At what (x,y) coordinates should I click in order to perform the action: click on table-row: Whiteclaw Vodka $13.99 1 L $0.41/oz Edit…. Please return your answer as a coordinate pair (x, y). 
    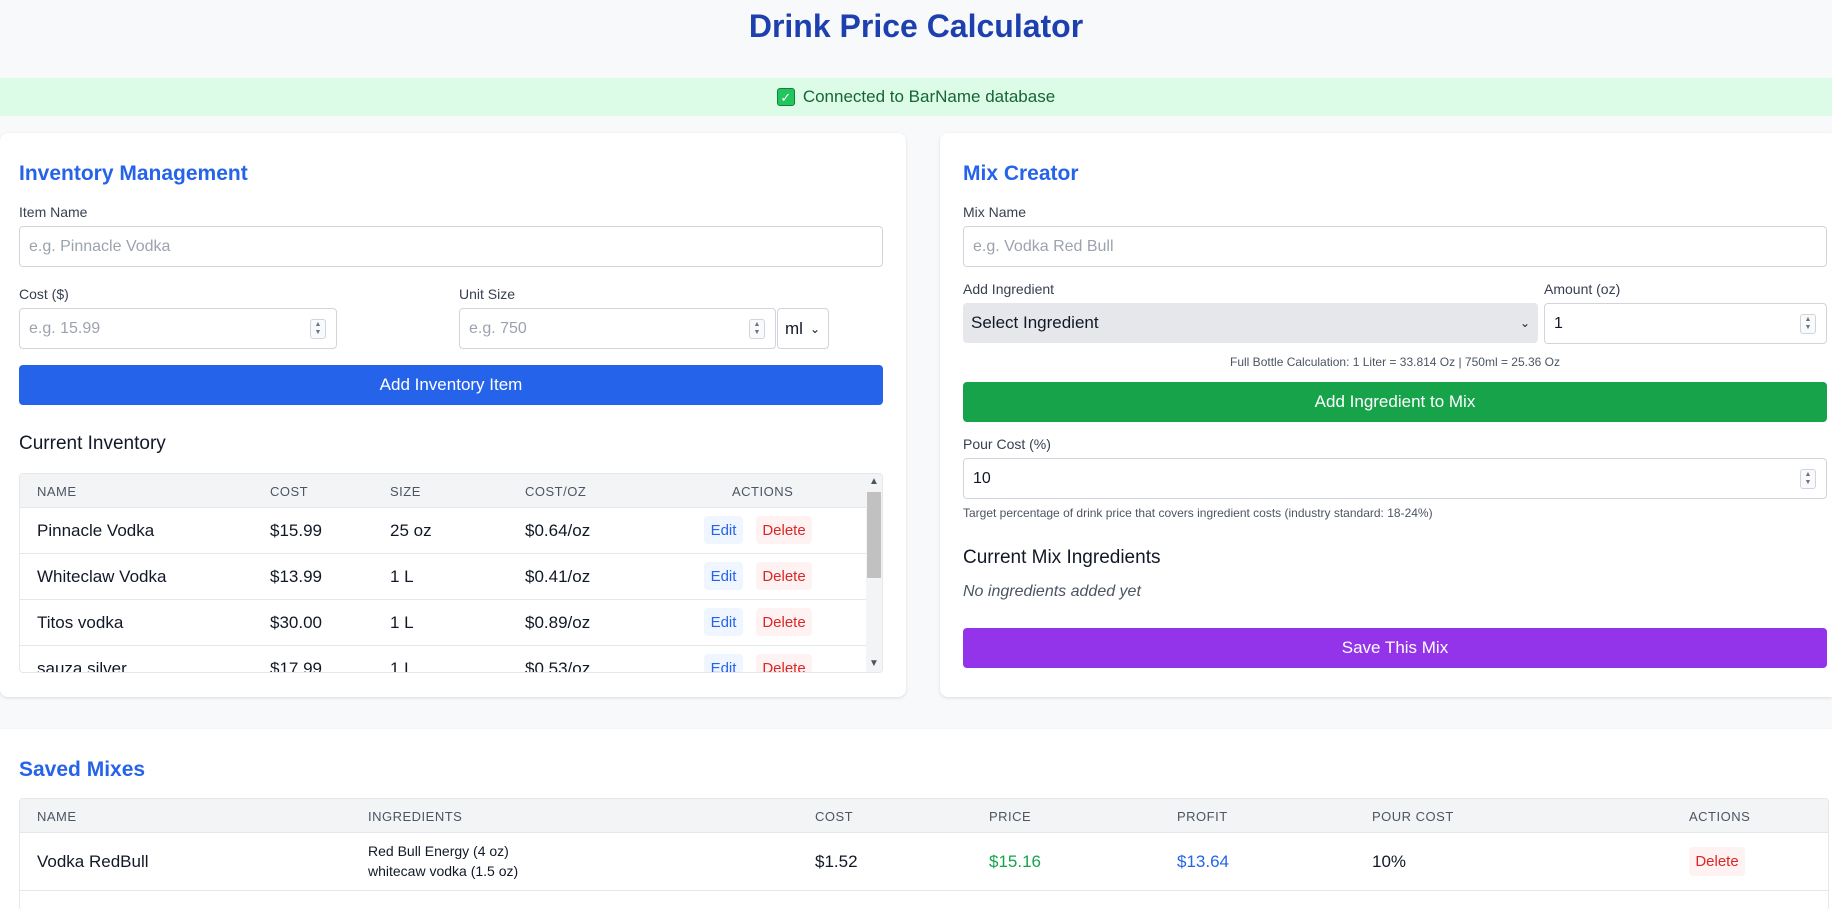
    Looking at the image, I should click on (443, 577).